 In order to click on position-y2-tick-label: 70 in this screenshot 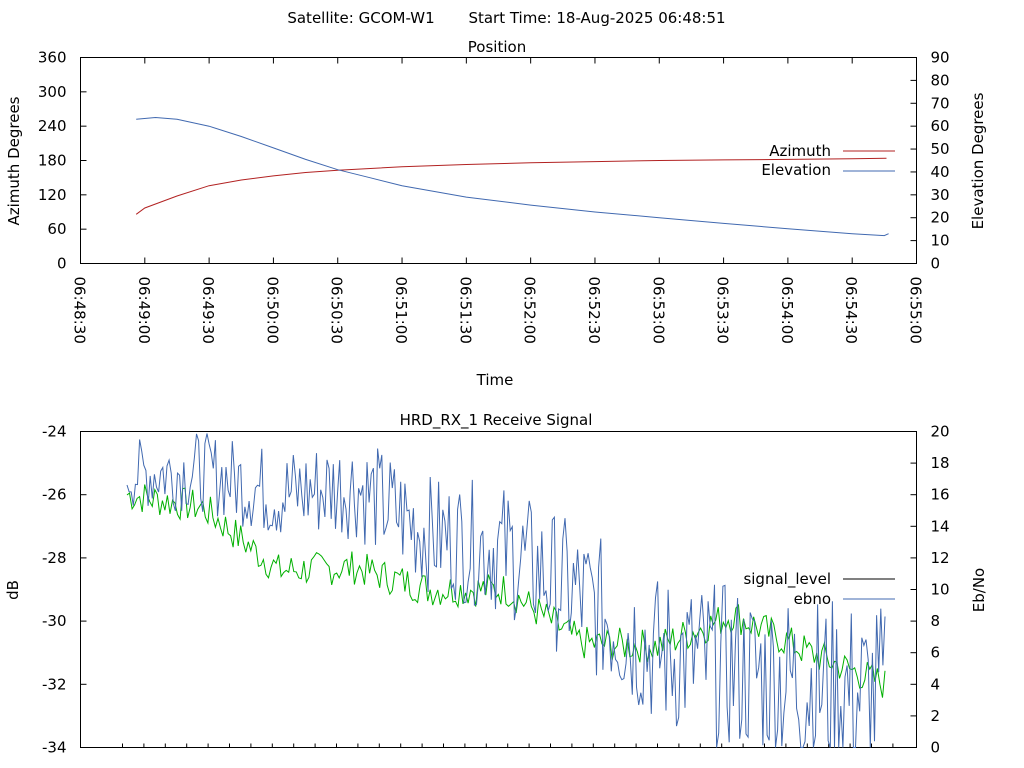, I will do `click(940, 103)`.